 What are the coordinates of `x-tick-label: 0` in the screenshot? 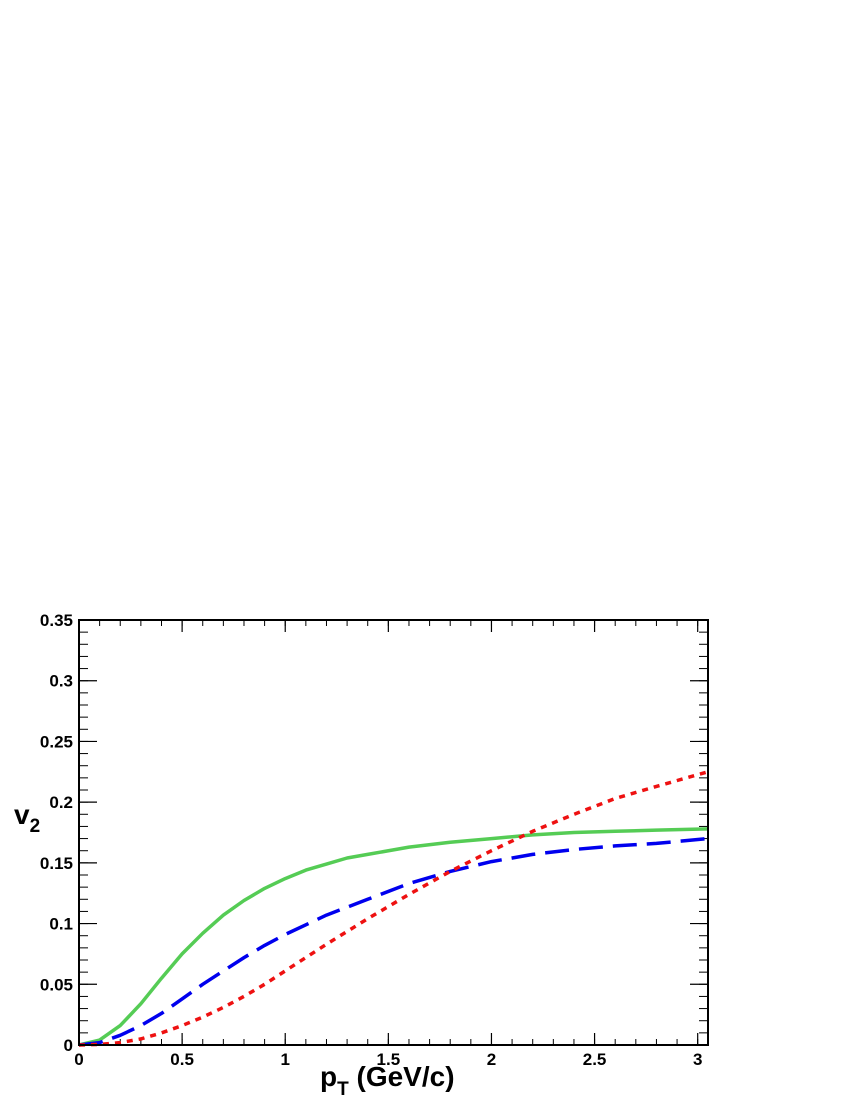 It's located at (78, 1059).